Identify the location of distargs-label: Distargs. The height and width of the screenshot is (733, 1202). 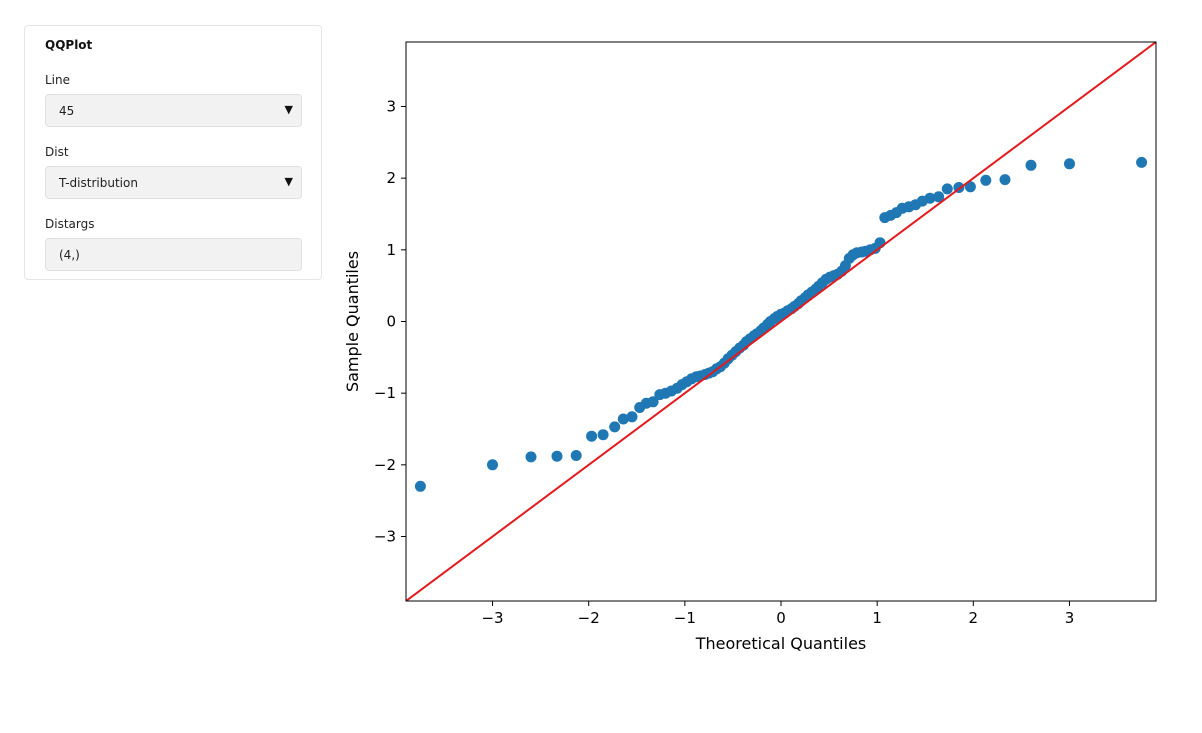
(70, 224).